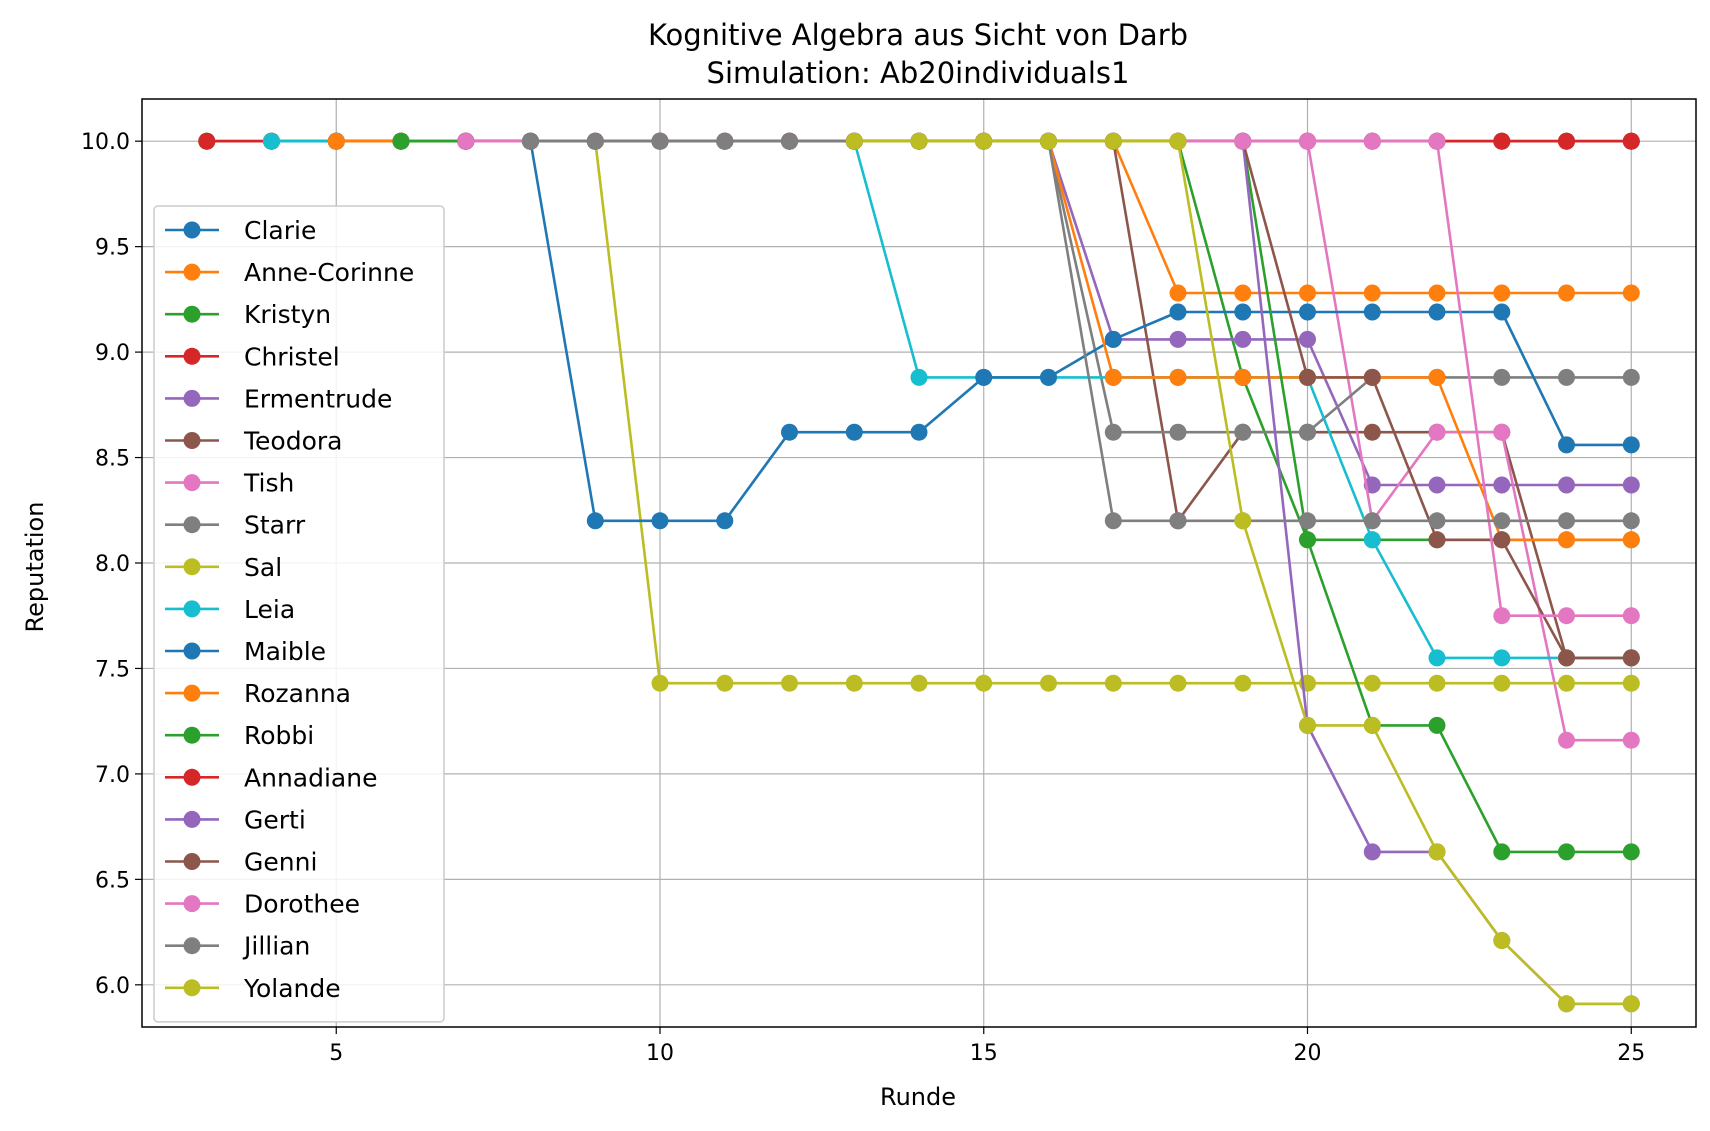 This screenshot has height=1131, width=1710. What do you see at coordinates (918, 1097) in the screenshot?
I see `x-axis-label: Runde` at bounding box center [918, 1097].